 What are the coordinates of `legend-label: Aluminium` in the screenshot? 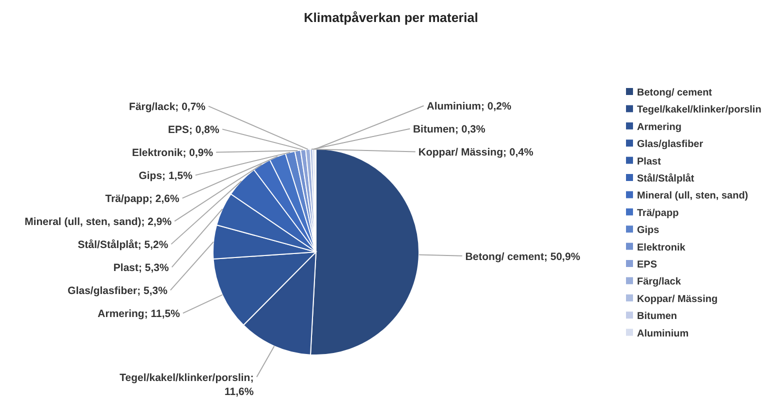 It's located at (663, 334).